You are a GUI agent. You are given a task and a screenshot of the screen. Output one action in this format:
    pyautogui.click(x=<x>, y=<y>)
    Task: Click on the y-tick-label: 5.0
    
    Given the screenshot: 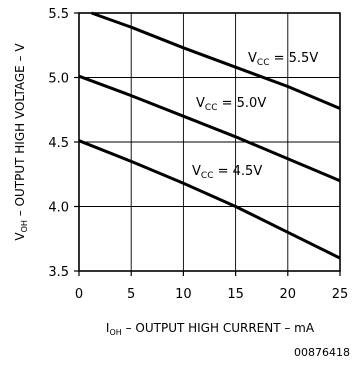 What is the action you would take?
    pyautogui.click(x=58, y=79)
    